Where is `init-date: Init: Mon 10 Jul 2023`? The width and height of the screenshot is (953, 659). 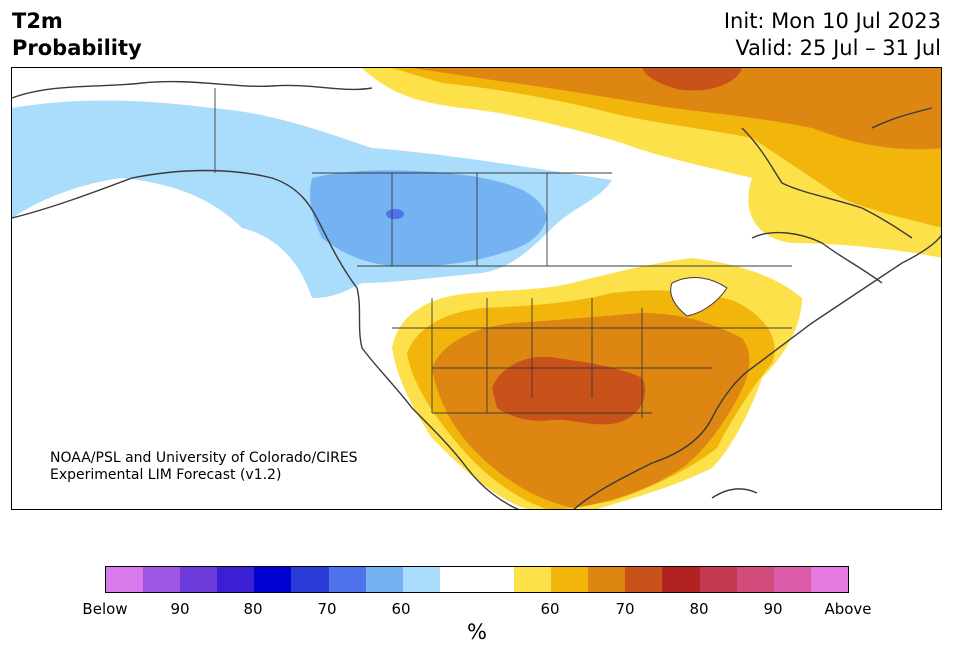
init-date: Init: Mon 10 Jul 2023 is located at coordinates (832, 21).